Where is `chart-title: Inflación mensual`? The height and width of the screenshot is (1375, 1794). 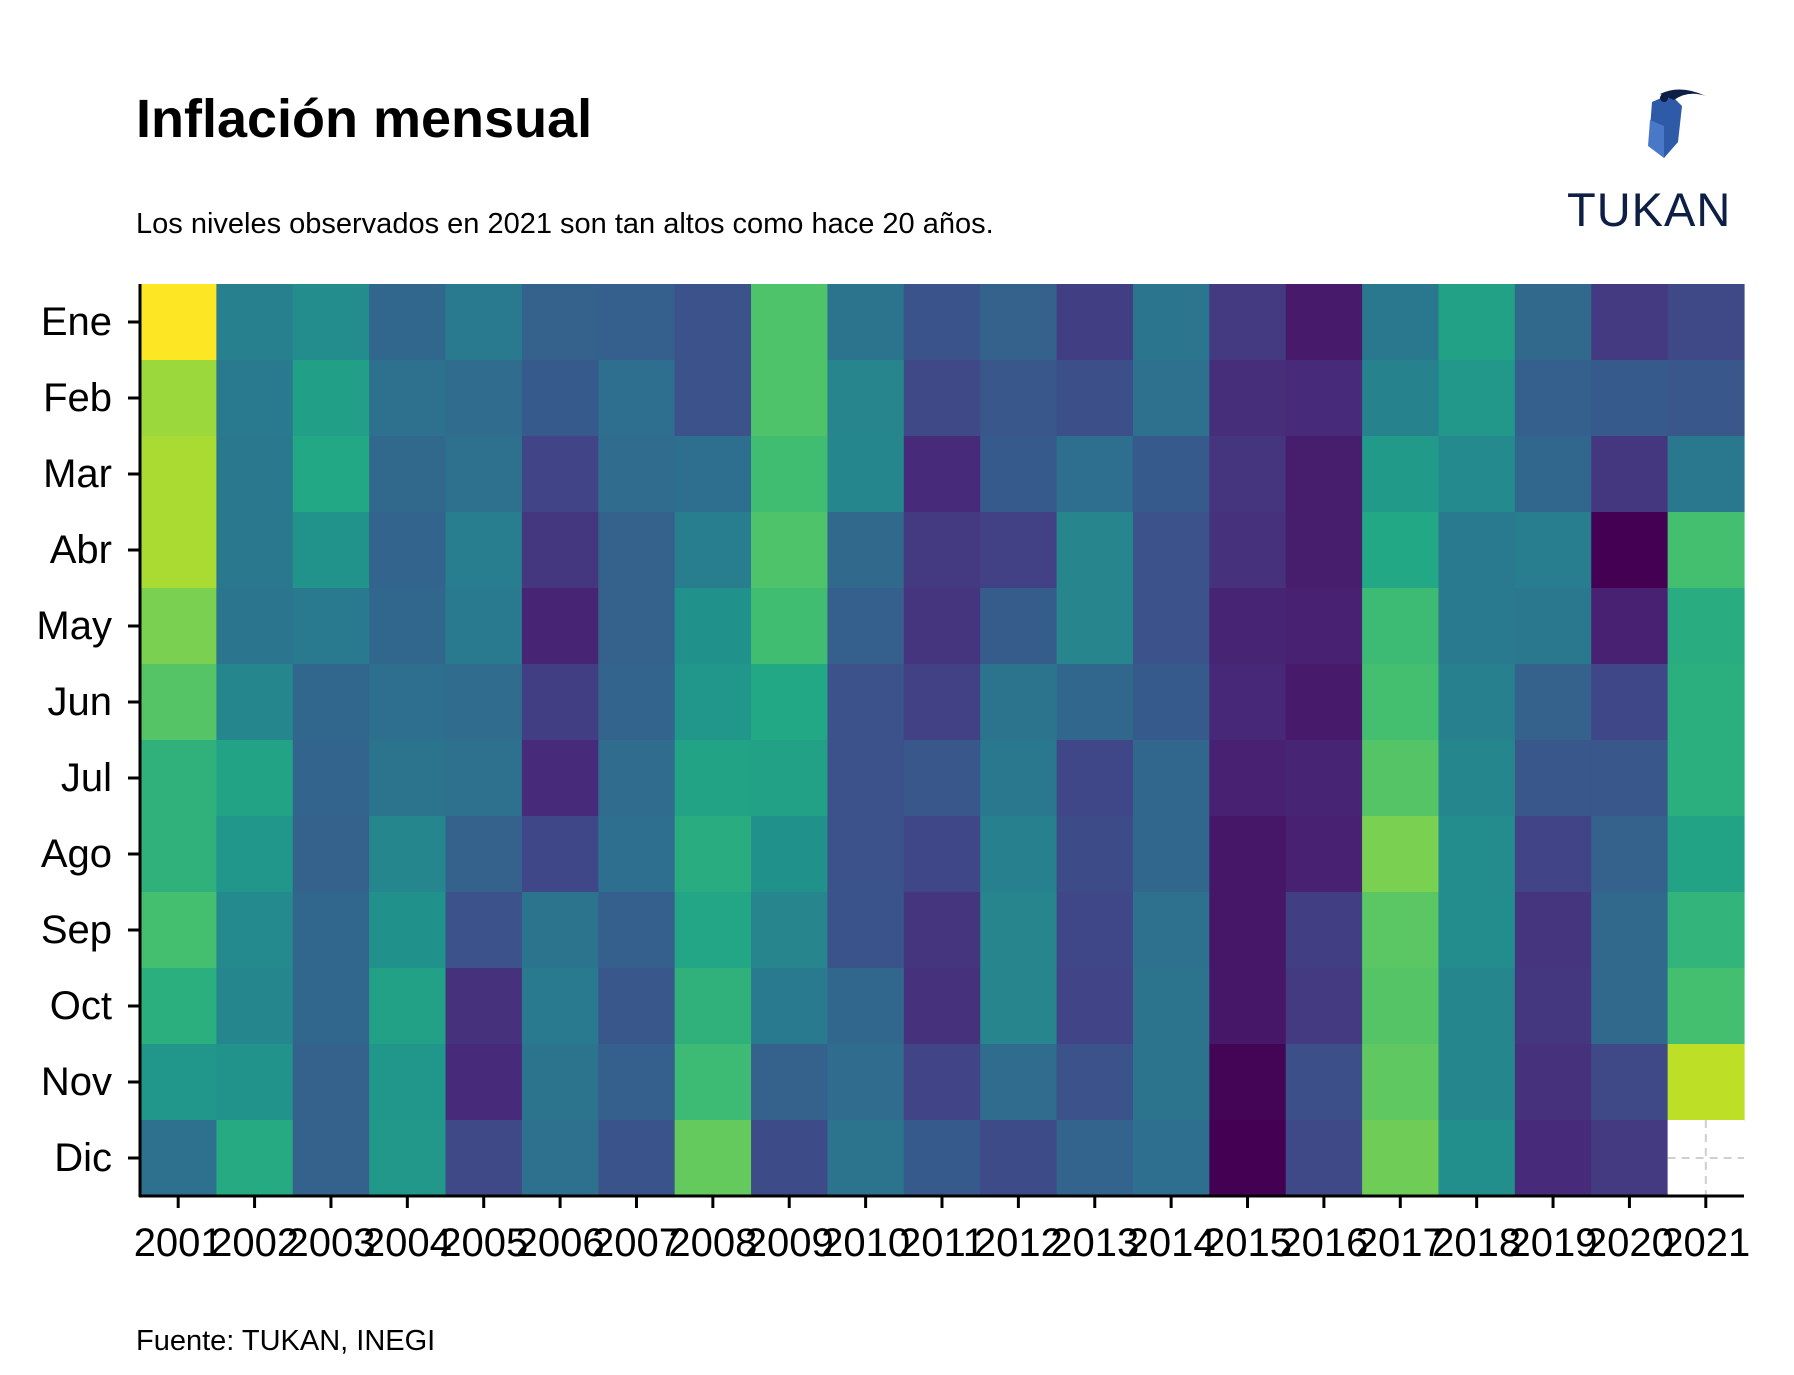
chart-title: Inflación mensual is located at coordinates (364, 119).